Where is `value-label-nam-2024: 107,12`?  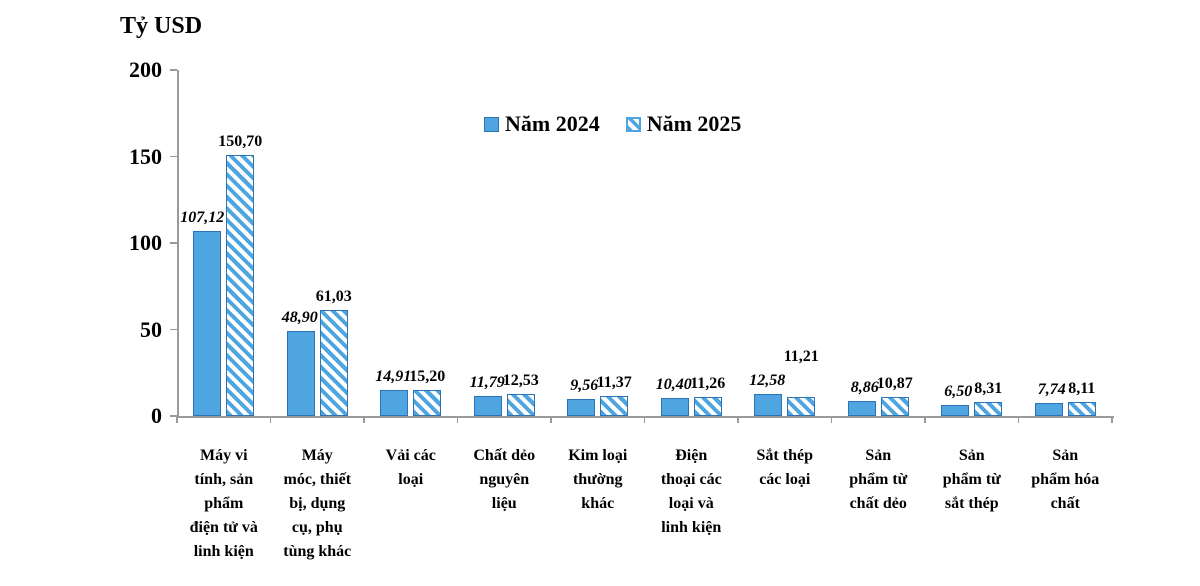
value-label-nam-2024: 107,12 is located at coordinates (202, 217).